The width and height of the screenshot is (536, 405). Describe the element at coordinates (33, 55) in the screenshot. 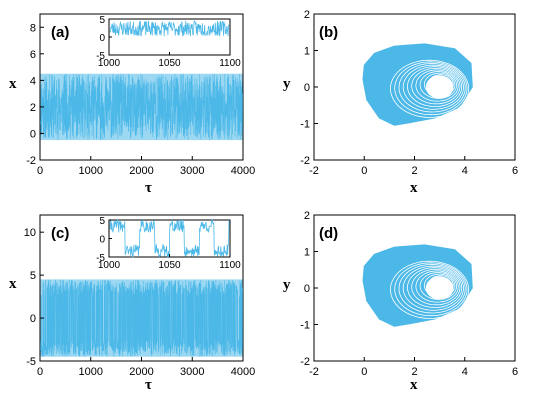

I see `y-tick-label-a-4: 6` at that location.